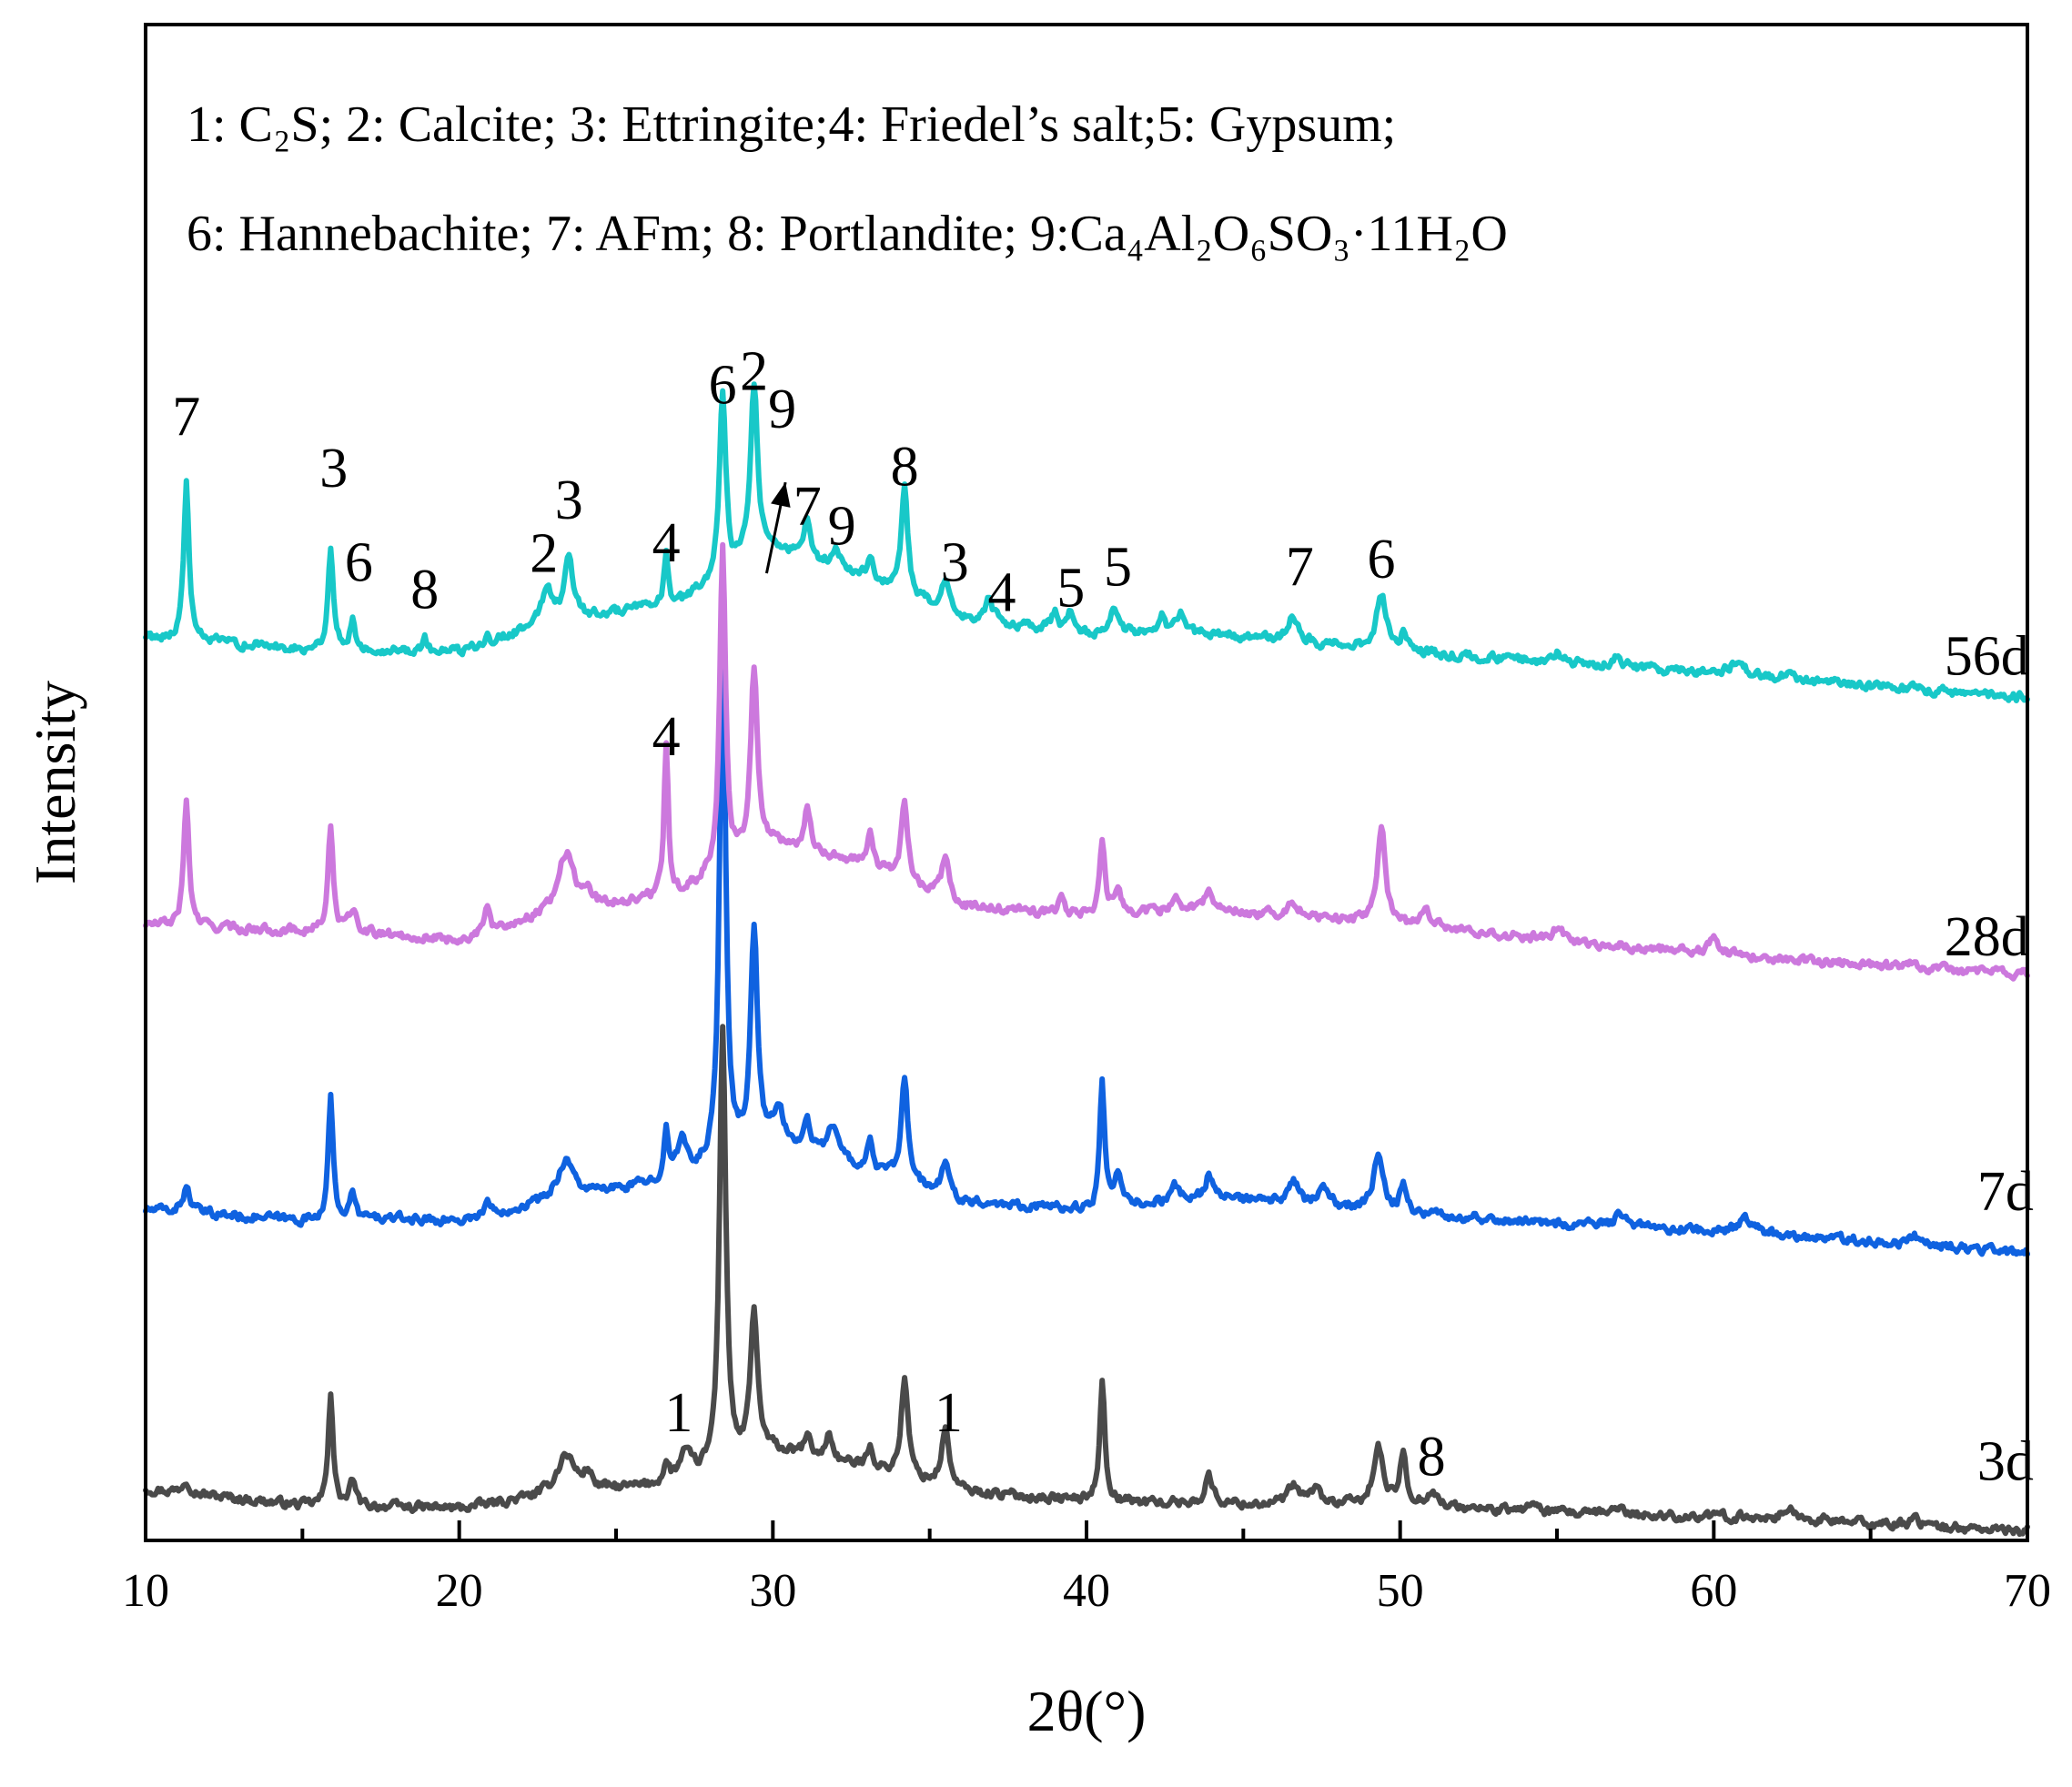 This screenshot has width=2072, height=1787. I want to click on x-axis-ticks: 10 20 30 40 50 60 70, so click(1086, 1569).